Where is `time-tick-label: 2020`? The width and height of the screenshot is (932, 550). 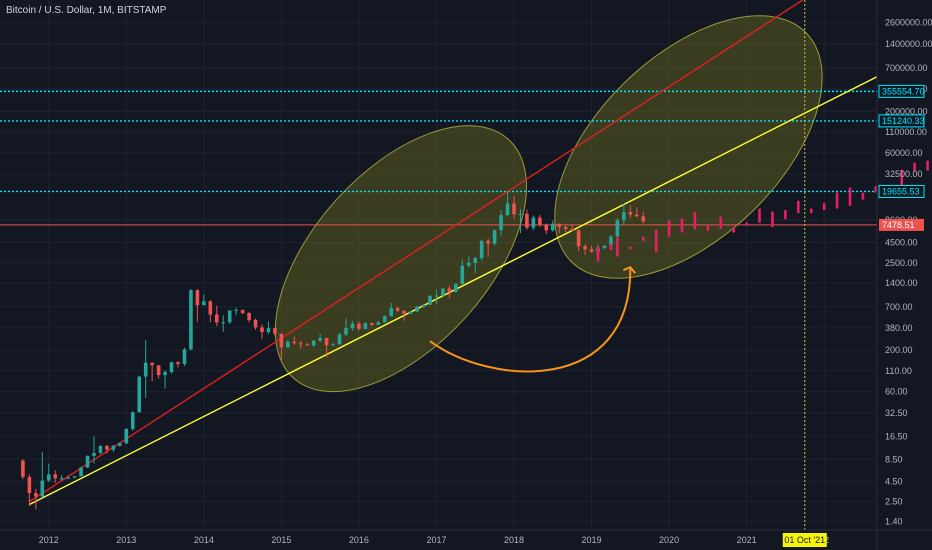
time-tick-label: 2020 is located at coordinates (669, 540).